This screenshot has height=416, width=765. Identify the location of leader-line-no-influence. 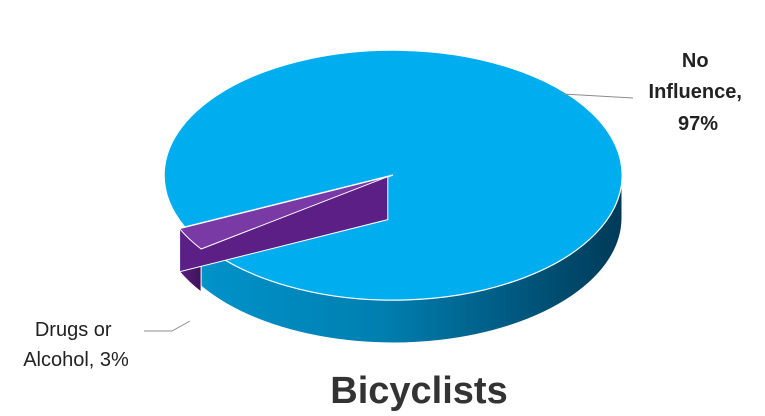
(598, 96).